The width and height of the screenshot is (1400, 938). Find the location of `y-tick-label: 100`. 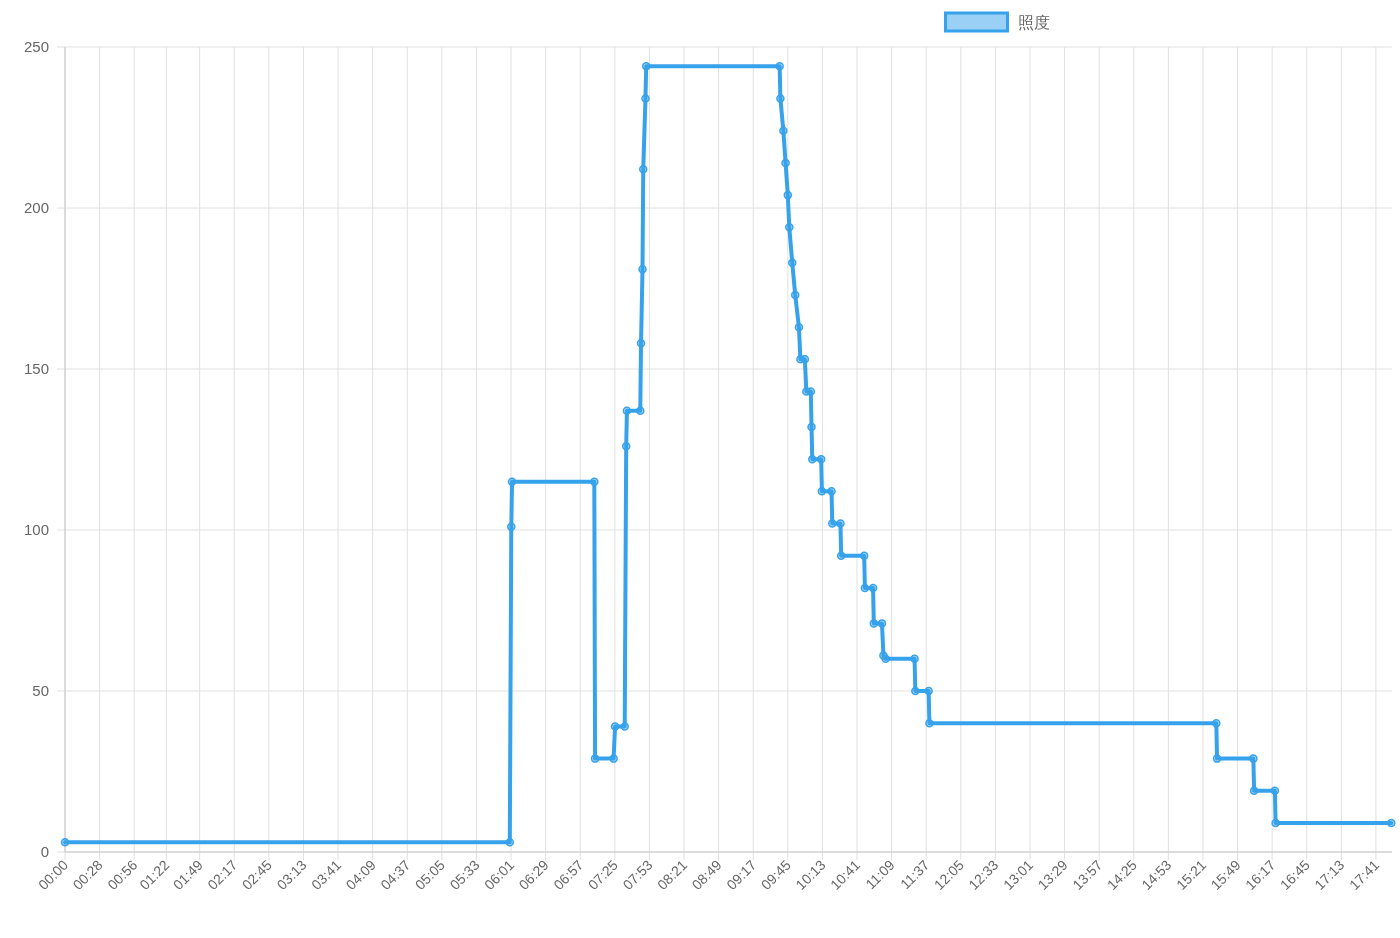

y-tick-label: 100 is located at coordinates (36, 529).